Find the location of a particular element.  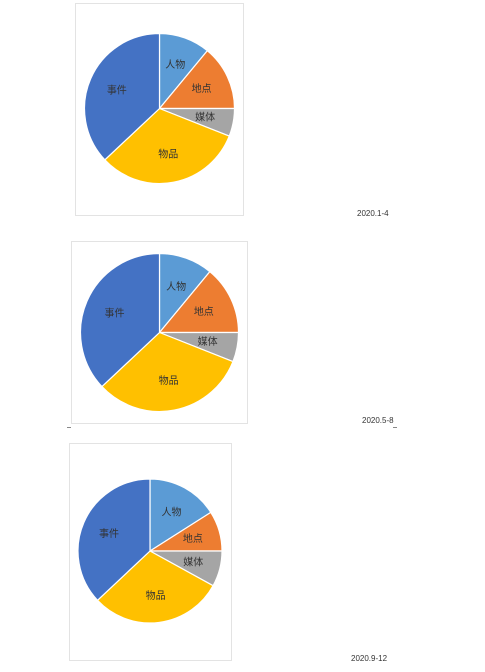

pie-slice-3-people is located at coordinates (180, 515).